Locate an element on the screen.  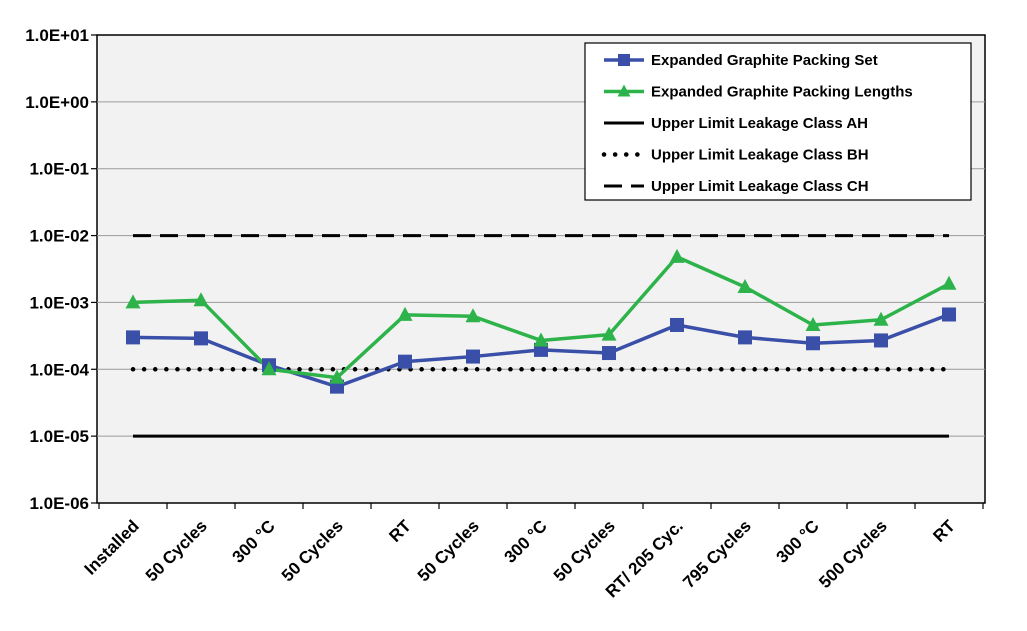
y-tick-label: 1.0E-03 is located at coordinates (59, 302).